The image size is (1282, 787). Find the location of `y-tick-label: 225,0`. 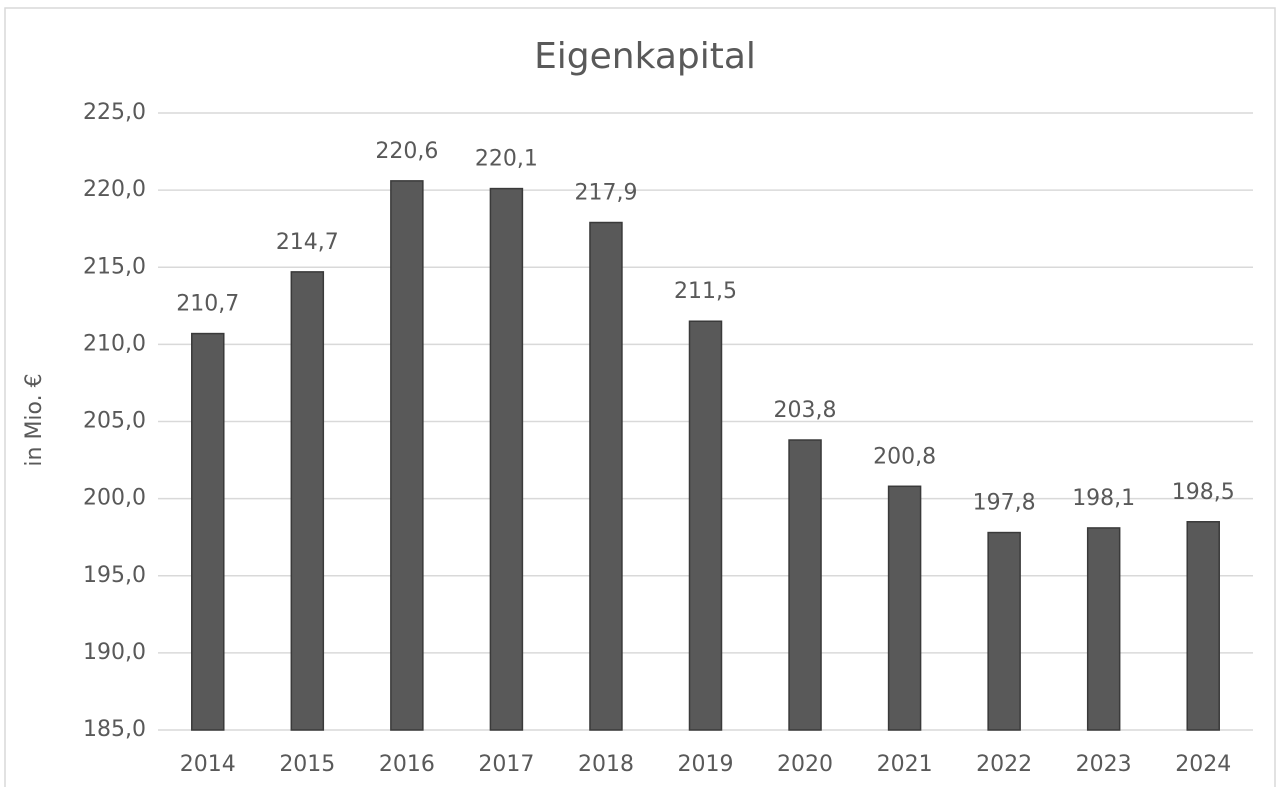

y-tick-label: 225,0 is located at coordinates (114, 112).